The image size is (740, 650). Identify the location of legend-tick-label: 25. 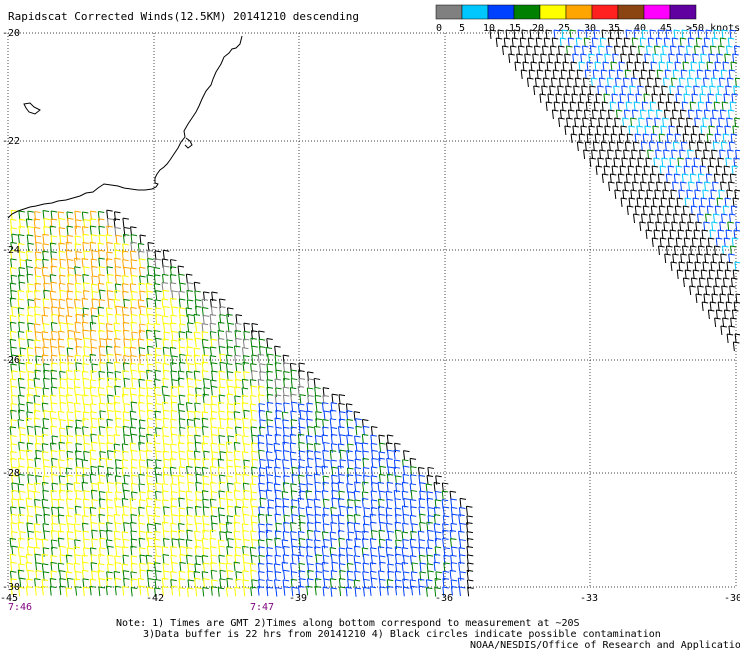
(564, 28).